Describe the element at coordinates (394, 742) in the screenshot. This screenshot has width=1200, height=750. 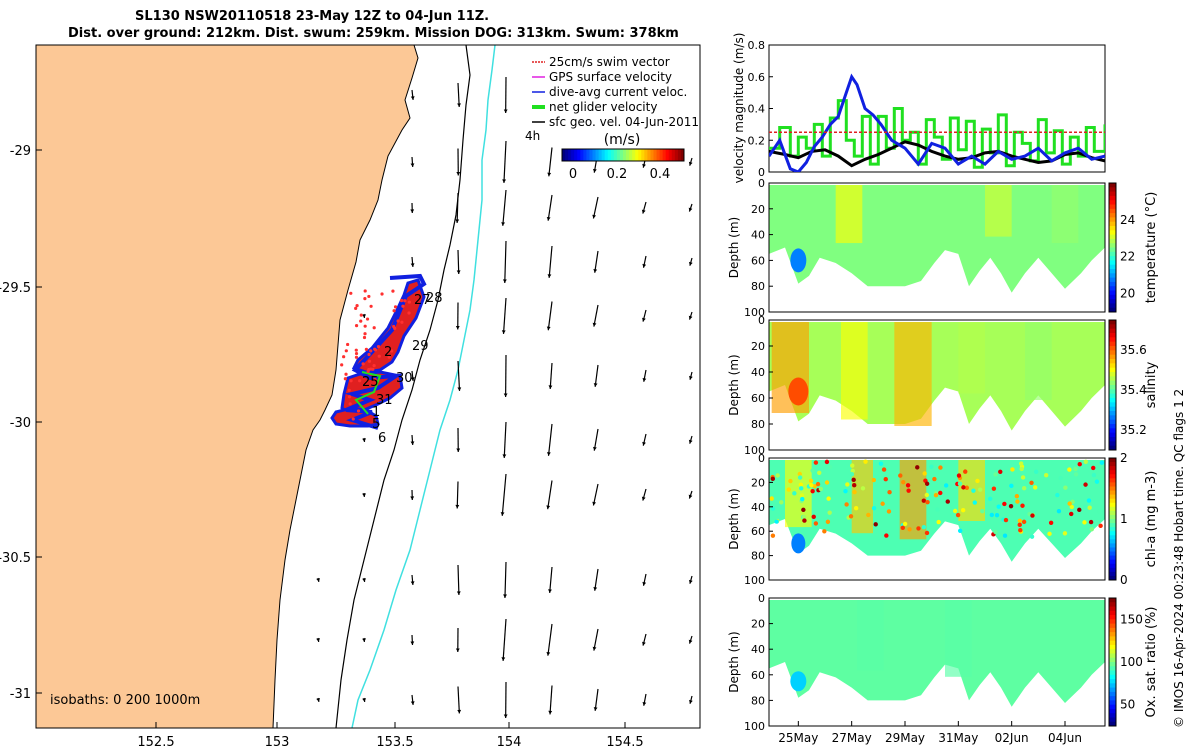
I see `map-xtick-label: 153.5` at that location.